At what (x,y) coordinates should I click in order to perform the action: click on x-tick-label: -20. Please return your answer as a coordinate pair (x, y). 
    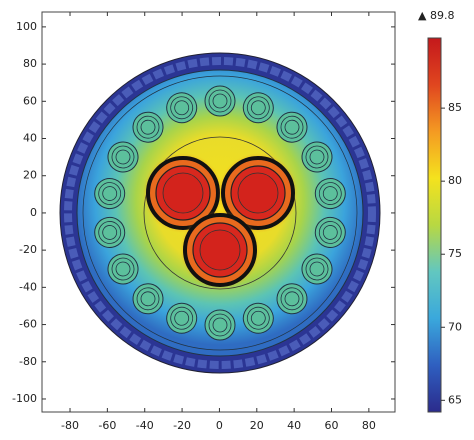
    Looking at the image, I should click on (182, 425).